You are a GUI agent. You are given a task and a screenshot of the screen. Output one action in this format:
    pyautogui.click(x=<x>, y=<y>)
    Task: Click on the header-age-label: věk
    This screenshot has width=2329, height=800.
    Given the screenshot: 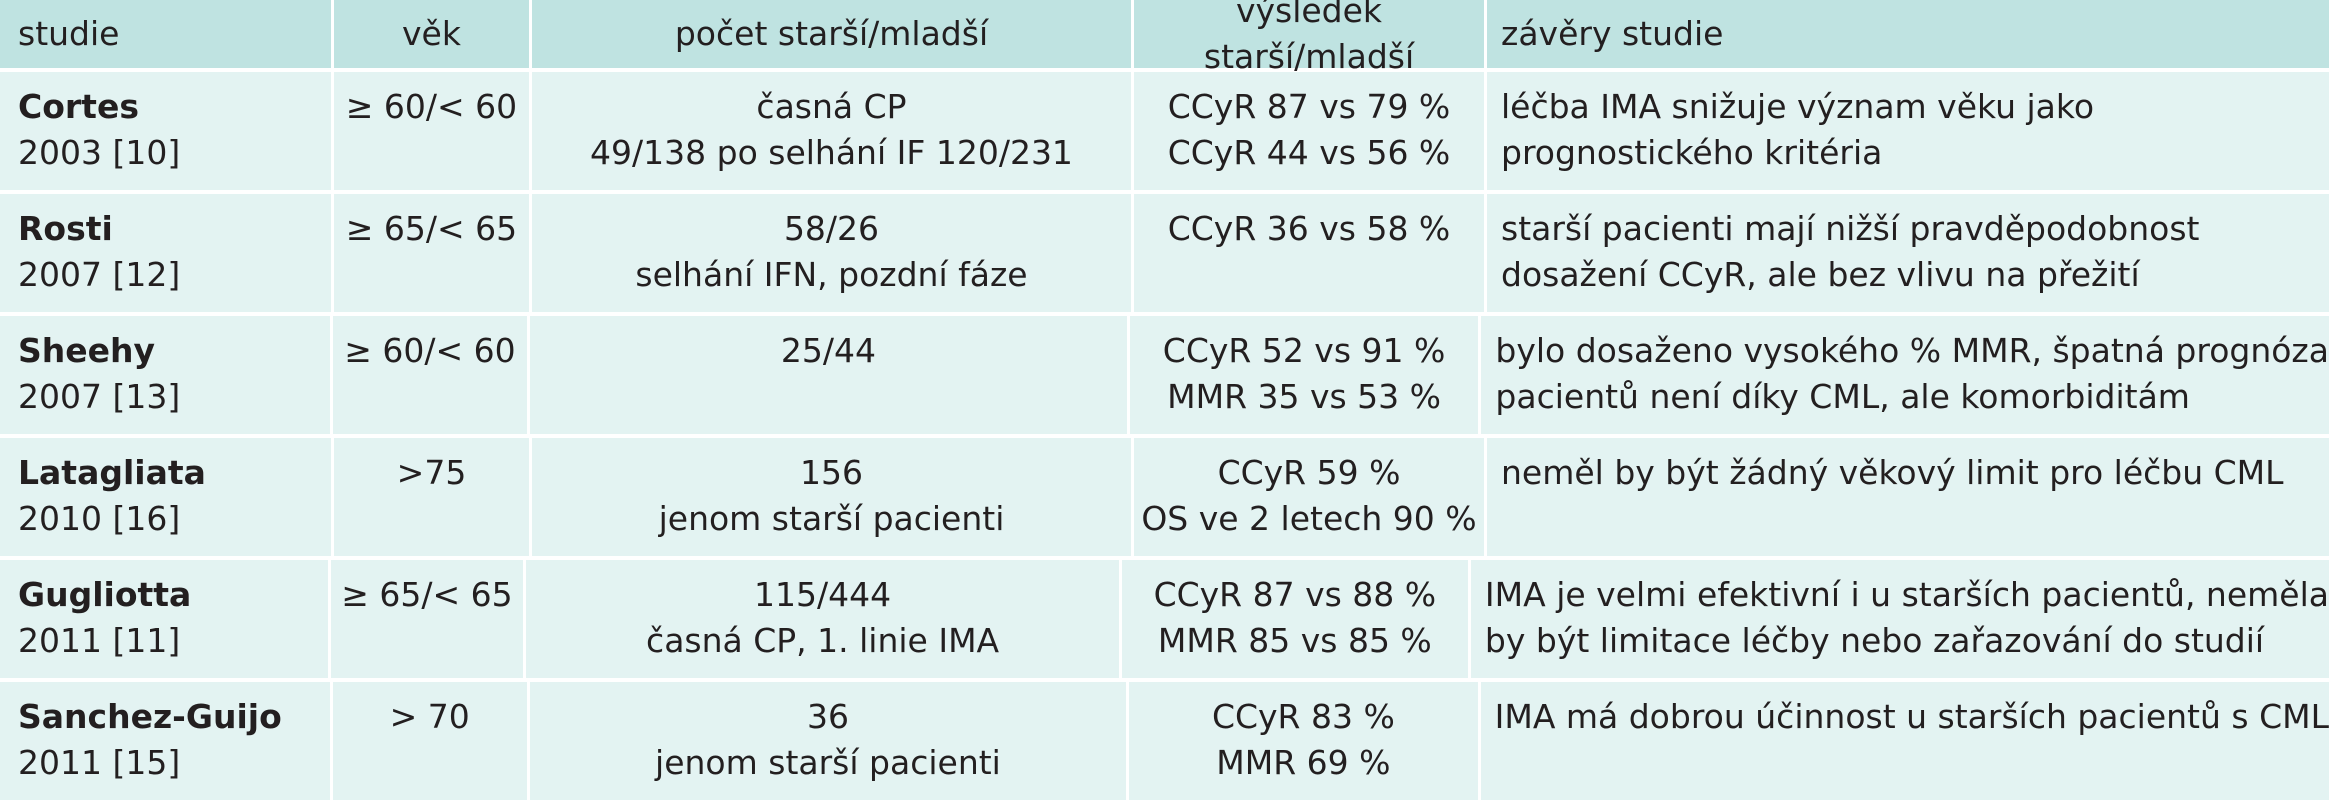 What is the action you would take?
    pyautogui.click(x=431, y=33)
    